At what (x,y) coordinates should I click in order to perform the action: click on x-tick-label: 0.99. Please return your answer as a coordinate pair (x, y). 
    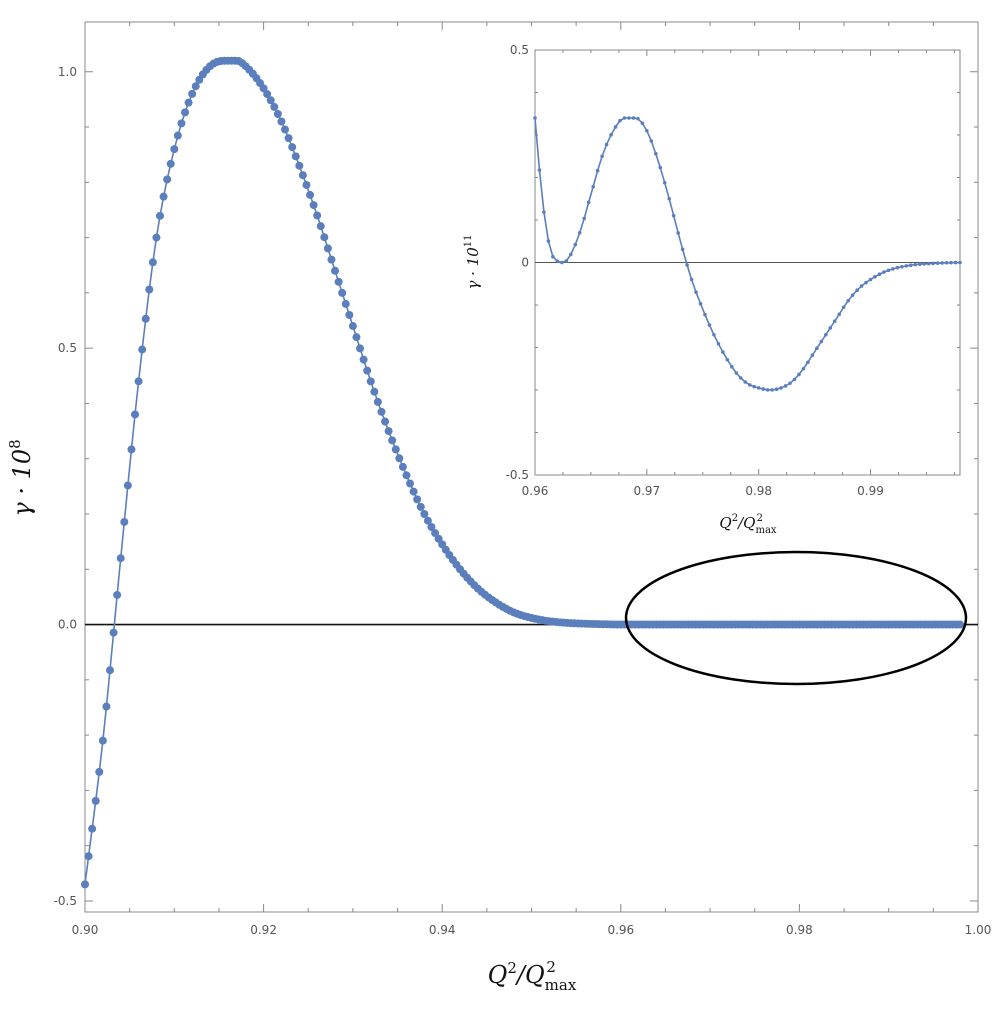
    Looking at the image, I should click on (870, 491).